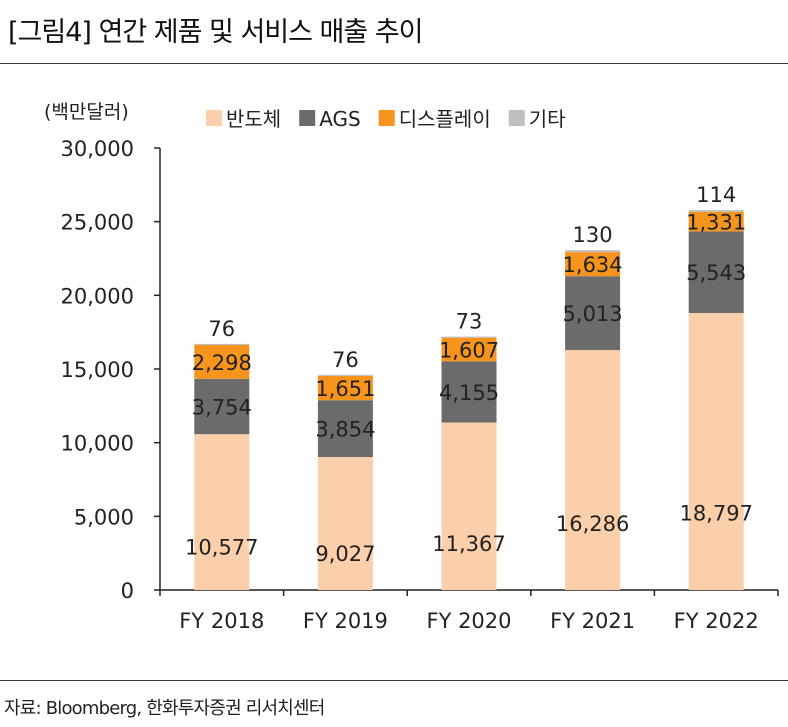  What do you see at coordinates (394, 63) in the screenshot?
I see `top-divider` at bounding box center [394, 63].